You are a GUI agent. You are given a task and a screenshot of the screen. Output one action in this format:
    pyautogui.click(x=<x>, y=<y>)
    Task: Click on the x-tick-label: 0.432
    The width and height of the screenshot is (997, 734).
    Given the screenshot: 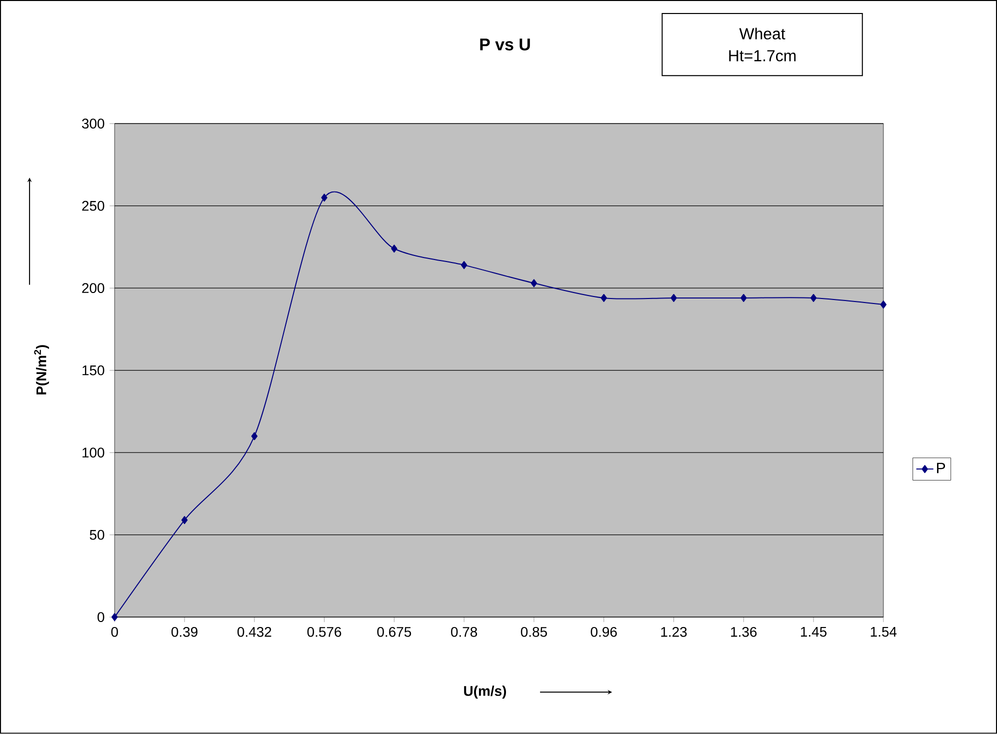 What is the action you would take?
    pyautogui.click(x=254, y=632)
    